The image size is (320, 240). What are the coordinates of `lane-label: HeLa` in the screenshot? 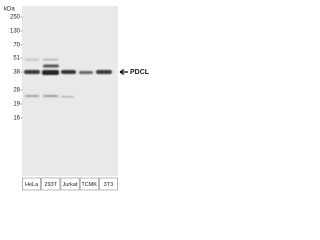 It's located at (32, 185).